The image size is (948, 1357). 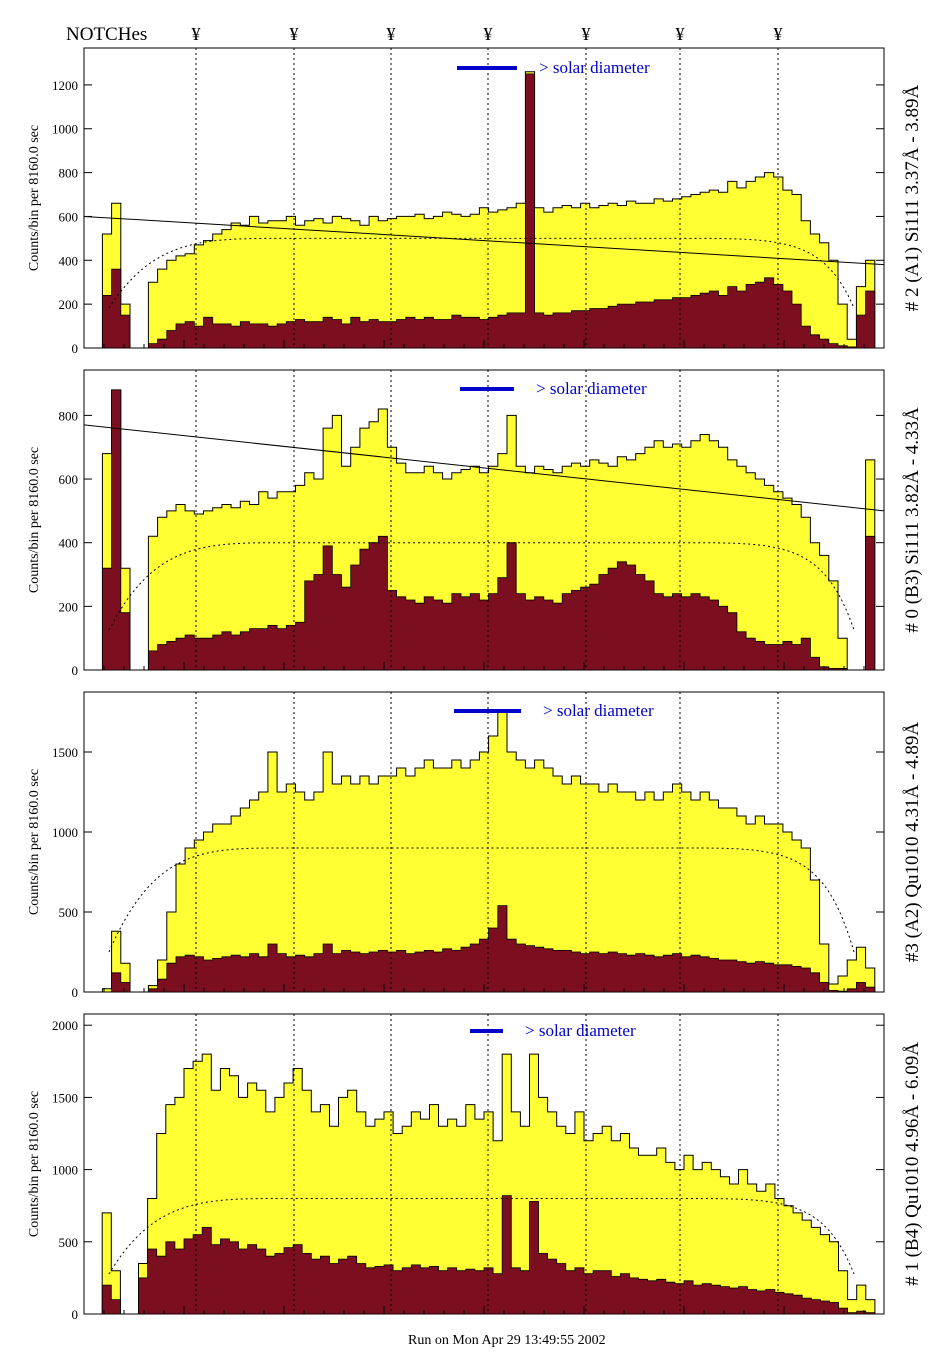 I want to click on notches-label: NOTCHes, so click(x=106, y=34).